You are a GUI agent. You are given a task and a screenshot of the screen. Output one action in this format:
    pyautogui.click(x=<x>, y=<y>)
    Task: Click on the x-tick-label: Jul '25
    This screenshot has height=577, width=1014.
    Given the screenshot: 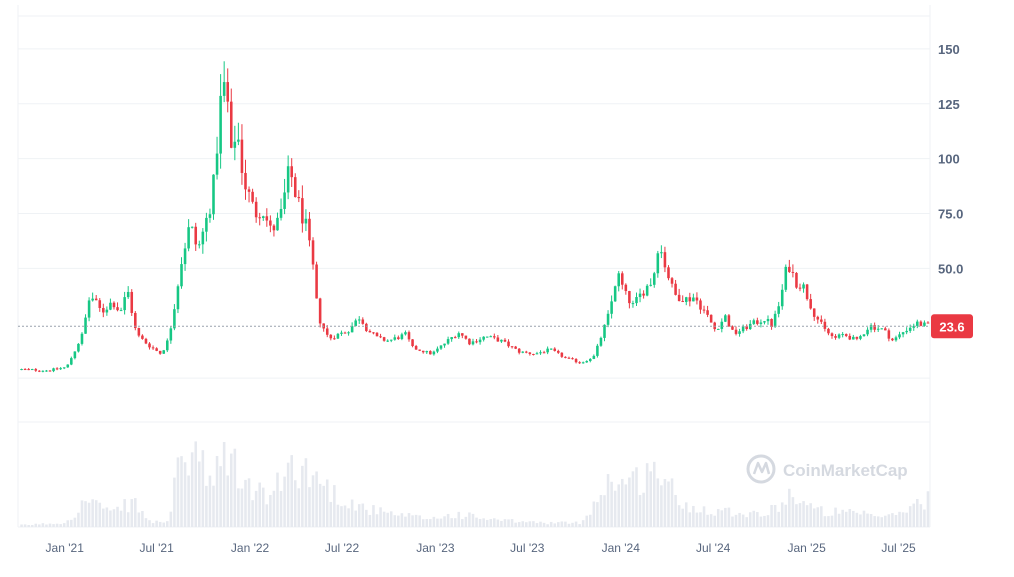 What is the action you would take?
    pyautogui.click(x=898, y=548)
    